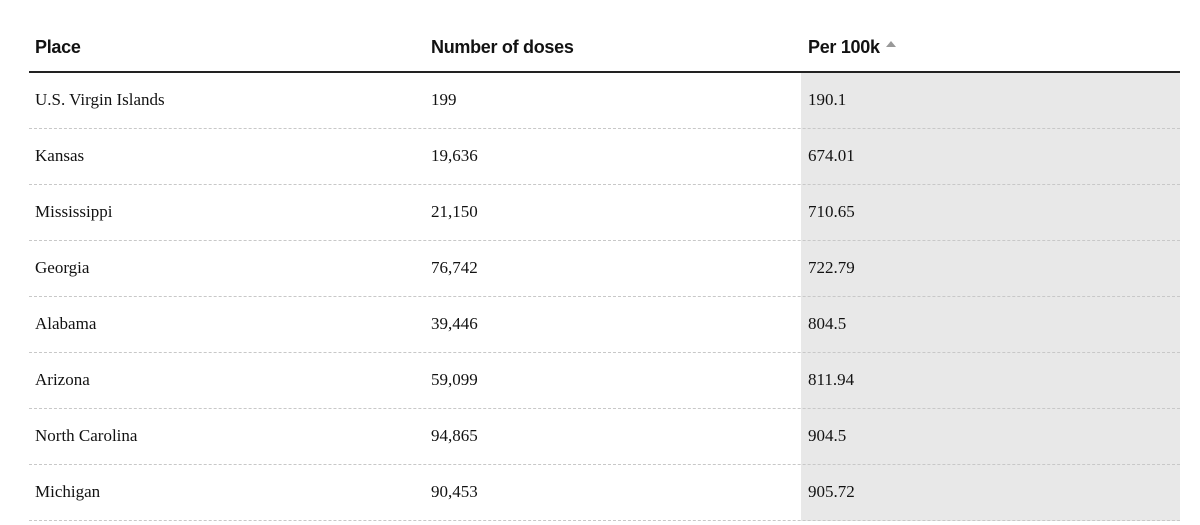 Image resolution: width=1200 pixels, height=525 pixels. What do you see at coordinates (827, 323) in the screenshot?
I see `per-100k-cell: 804.5` at bounding box center [827, 323].